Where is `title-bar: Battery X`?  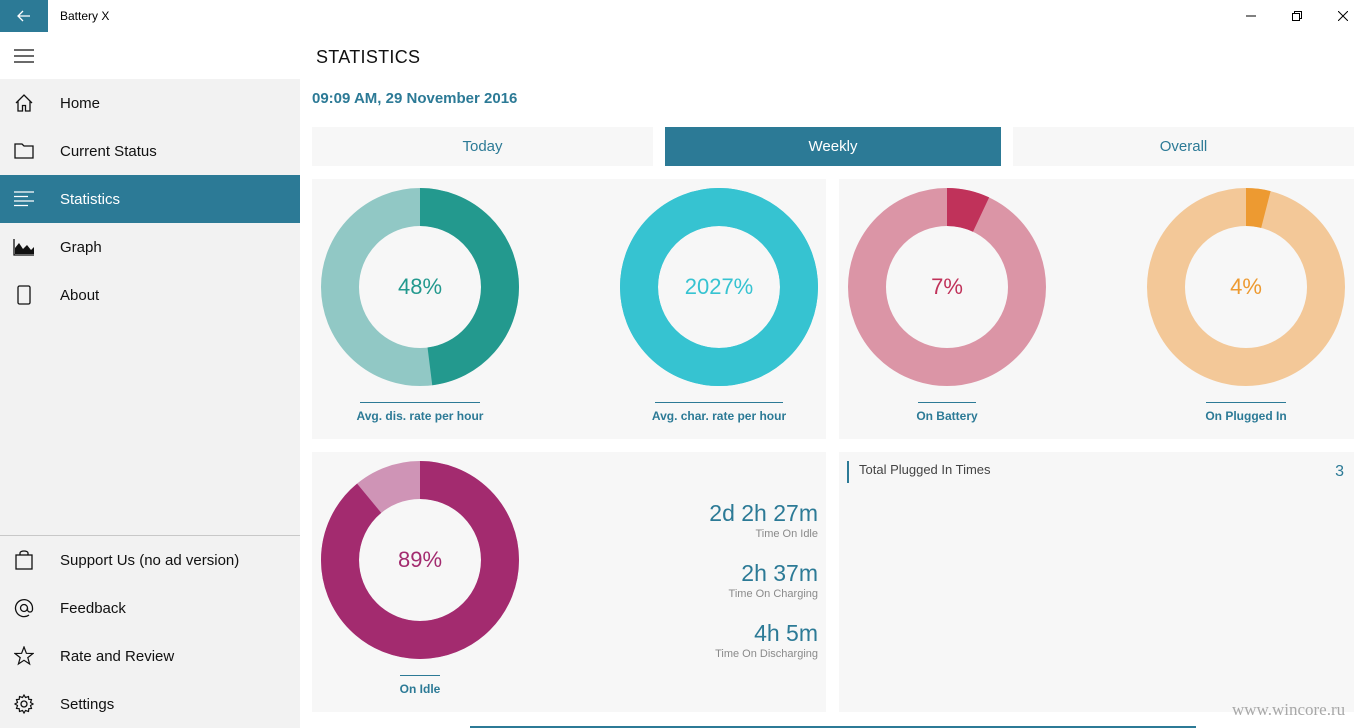
title-bar: Battery X is located at coordinates (683, 16).